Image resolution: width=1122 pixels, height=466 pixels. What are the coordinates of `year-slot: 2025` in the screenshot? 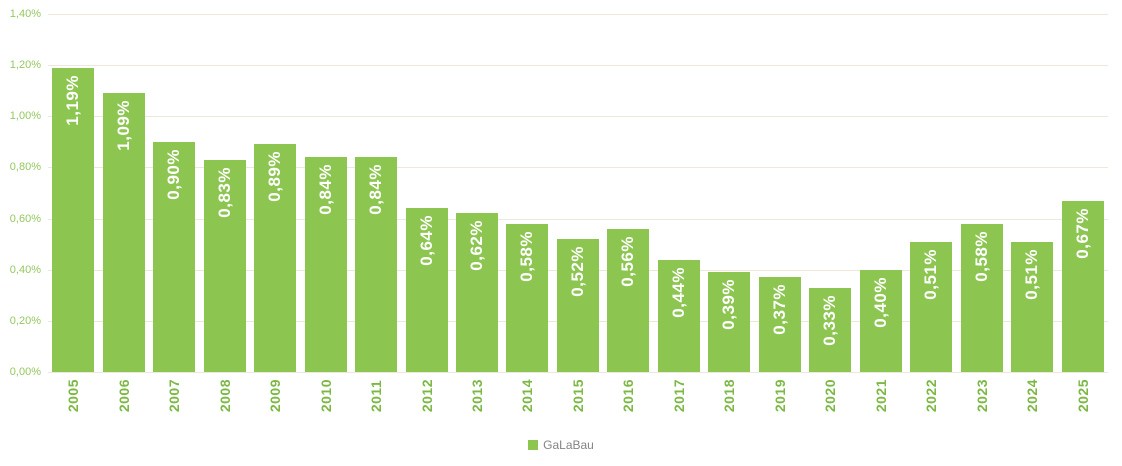 It's located at (1082, 395).